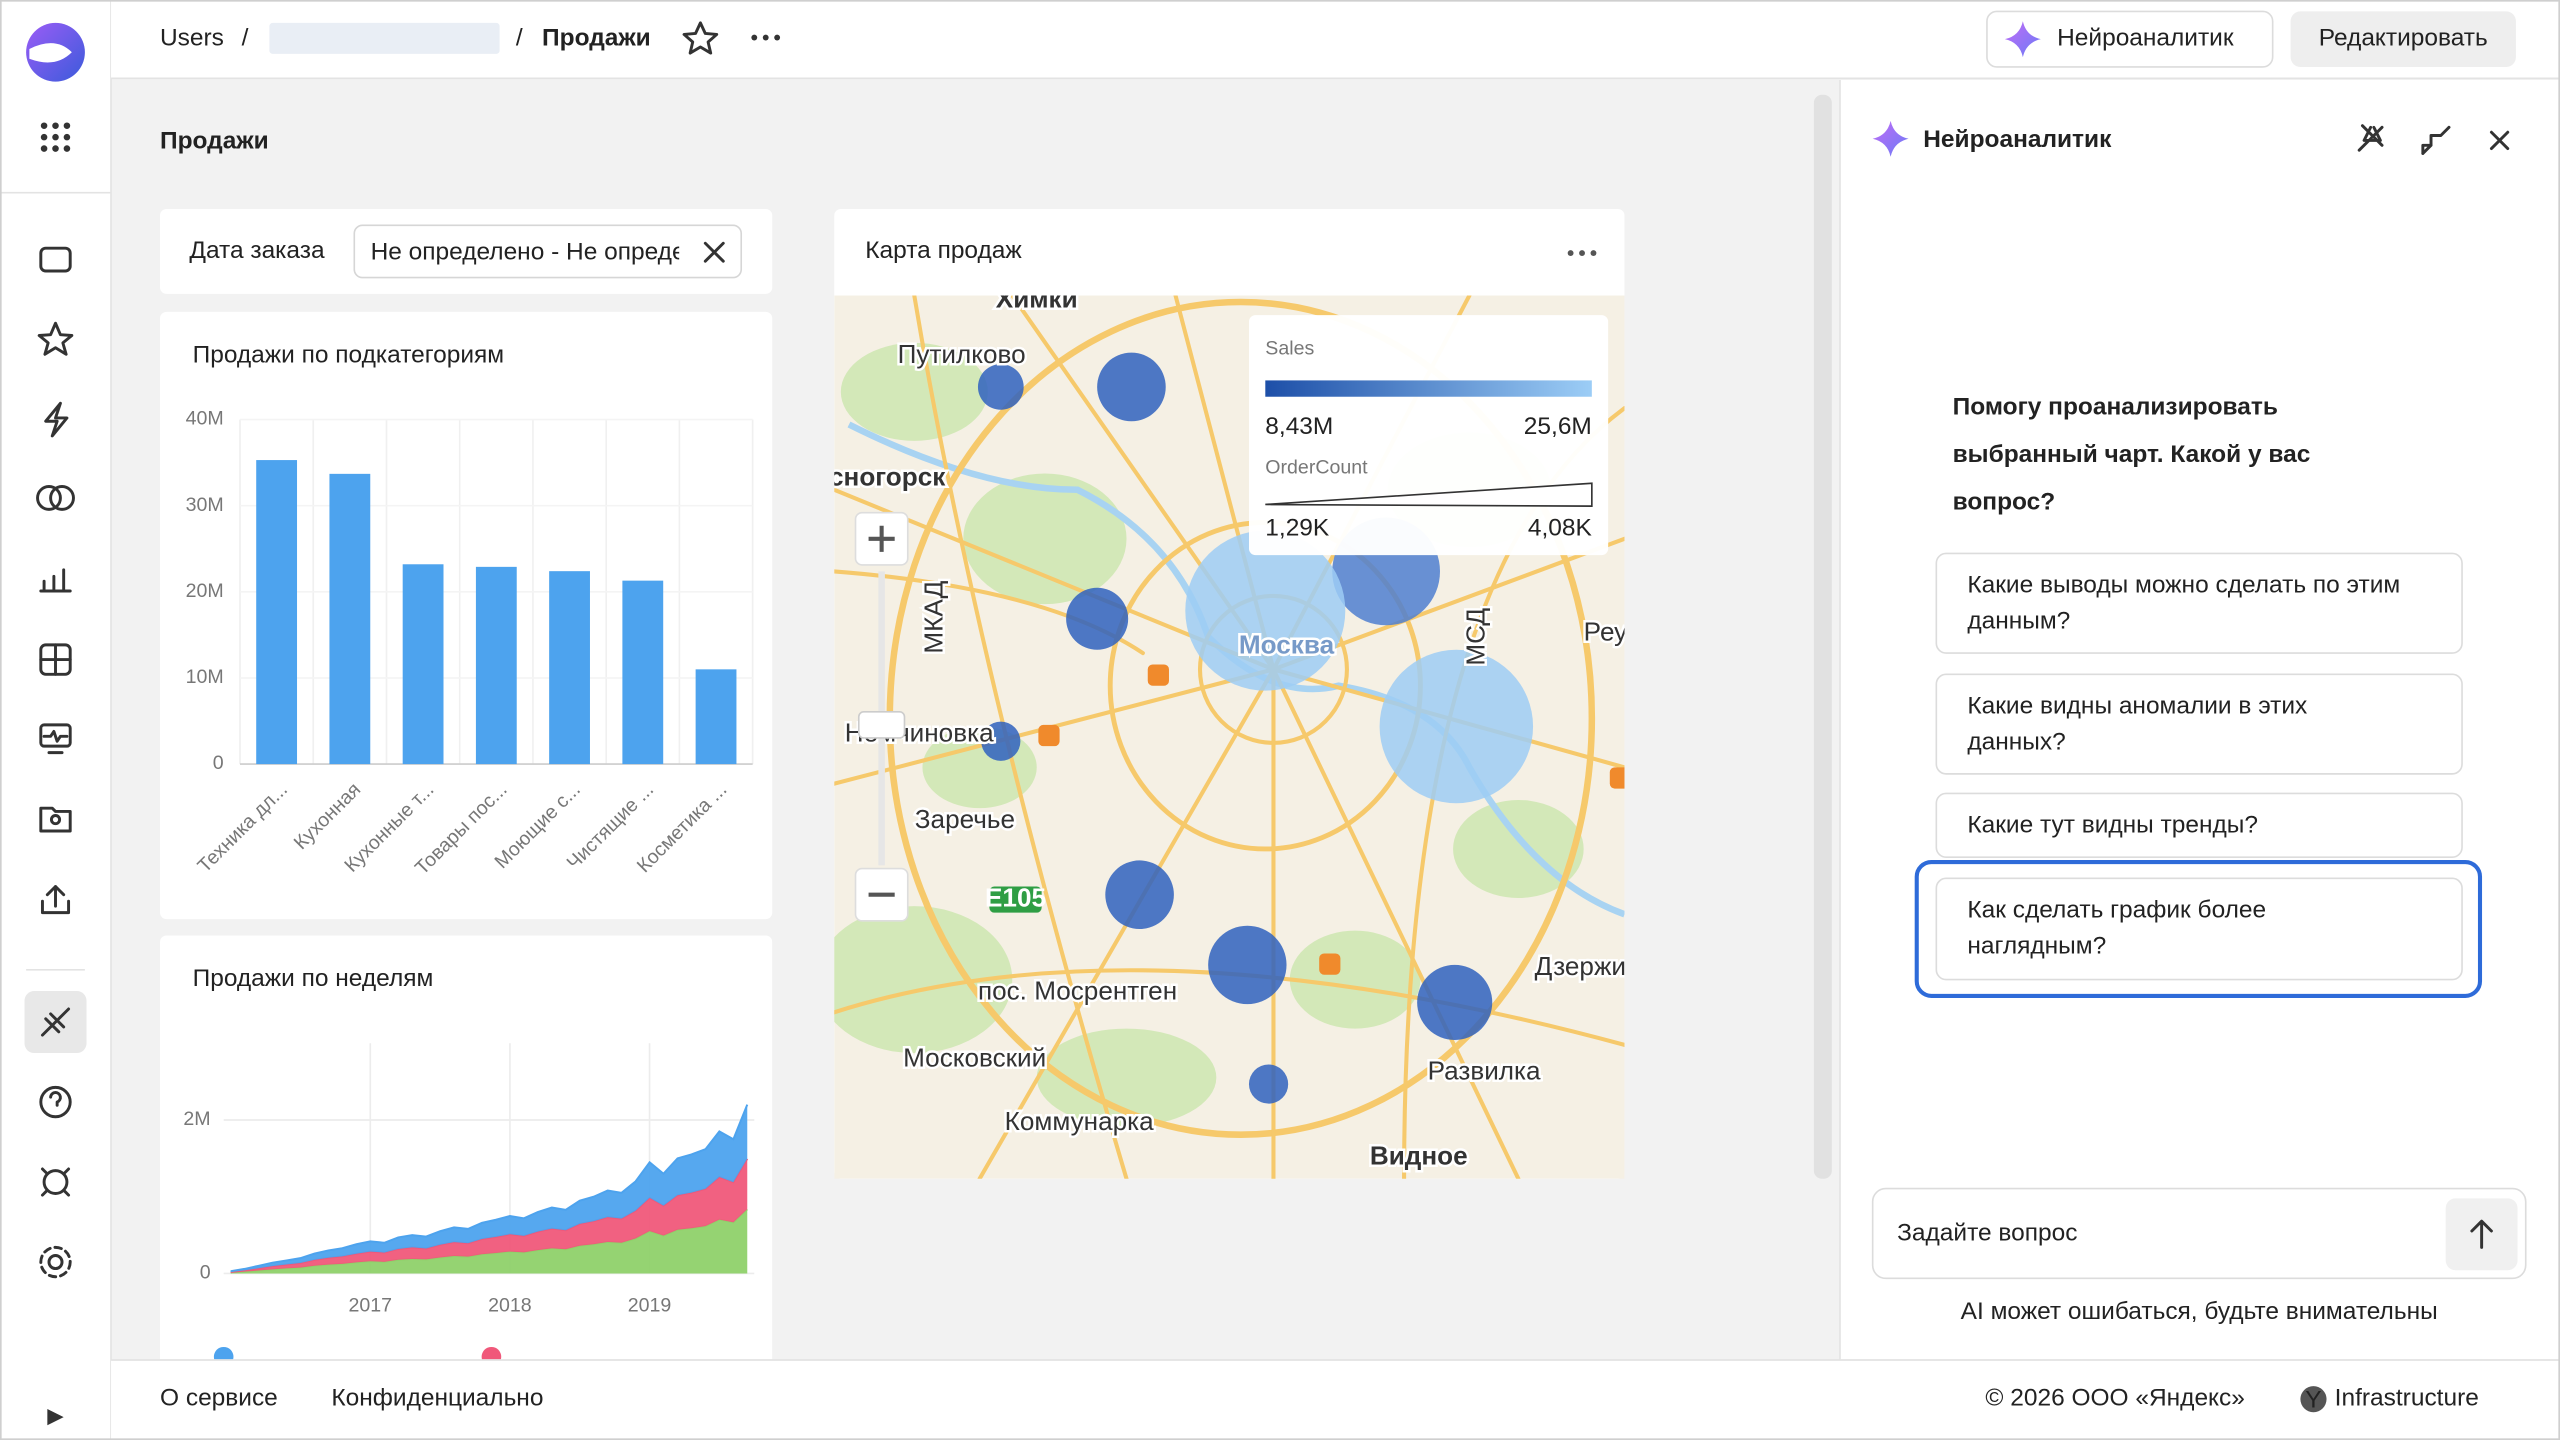 The height and width of the screenshot is (1440, 2560). What do you see at coordinates (2112, 825) in the screenshot?
I see `suggestion-text: Какие тут видны тренды?` at bounding box center [2112, 825].